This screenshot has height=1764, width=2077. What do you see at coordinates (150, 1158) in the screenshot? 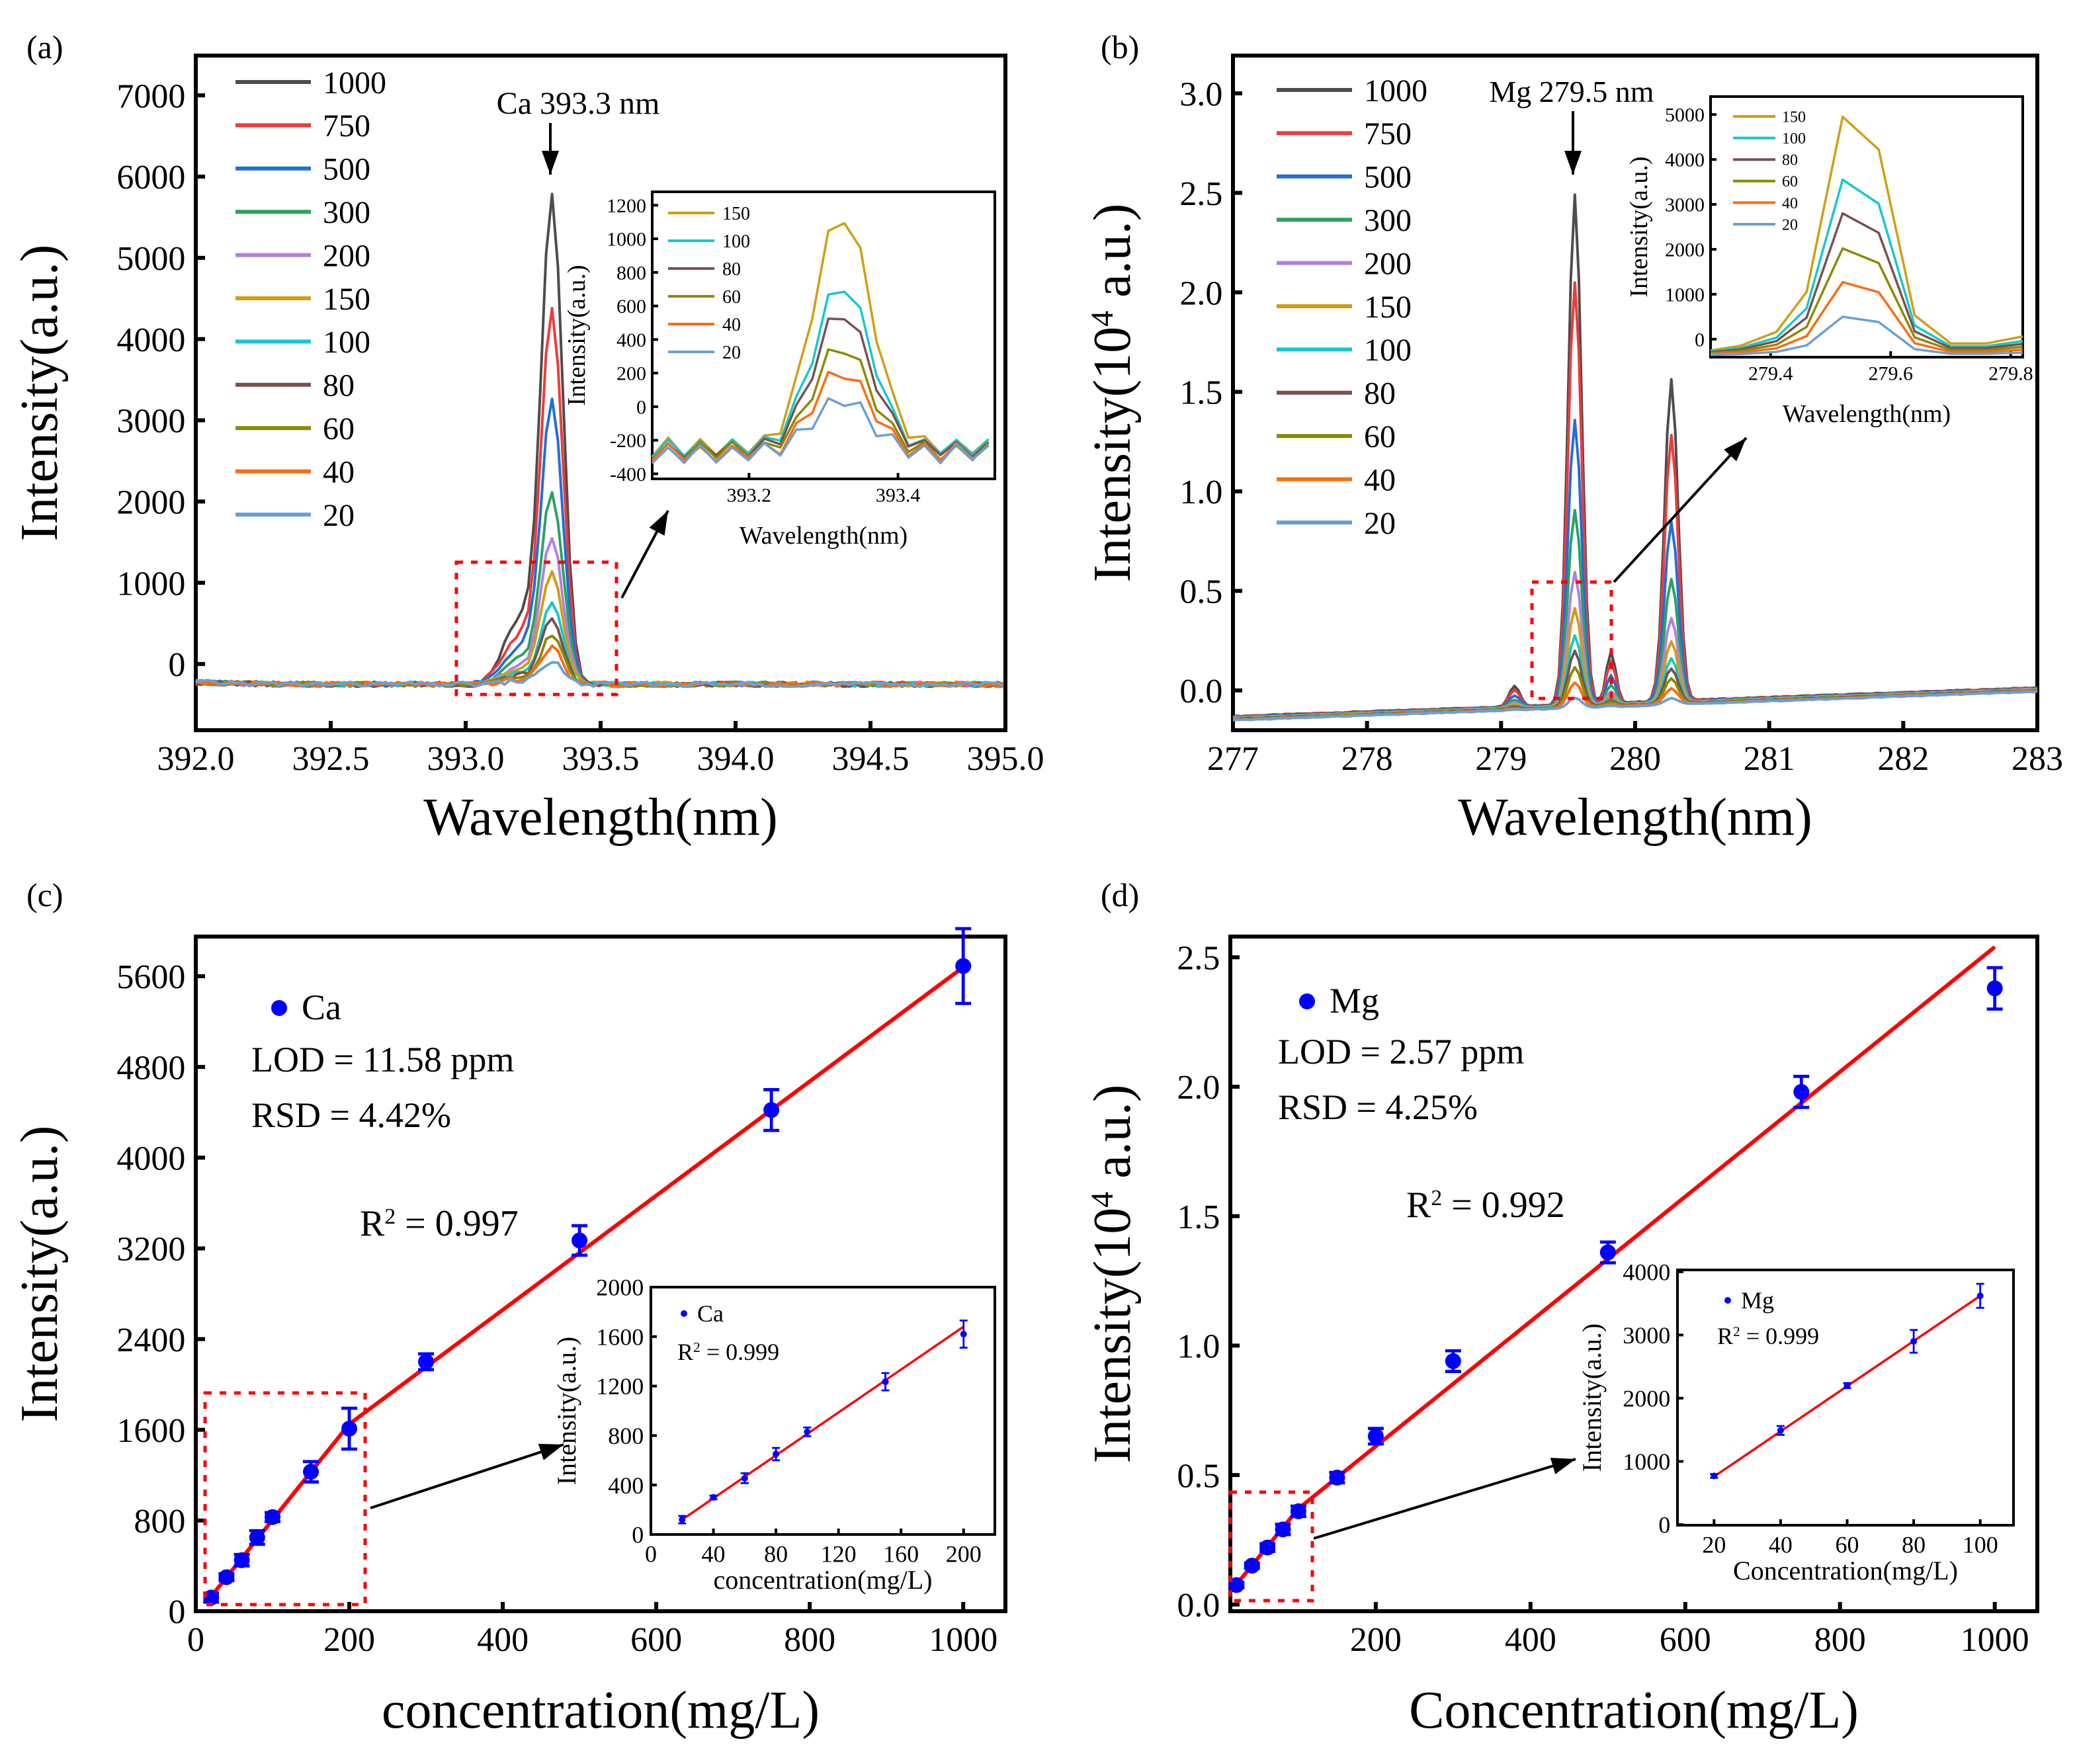
I see `y-tick-label: 4000` at bounding box center [150, 1158].